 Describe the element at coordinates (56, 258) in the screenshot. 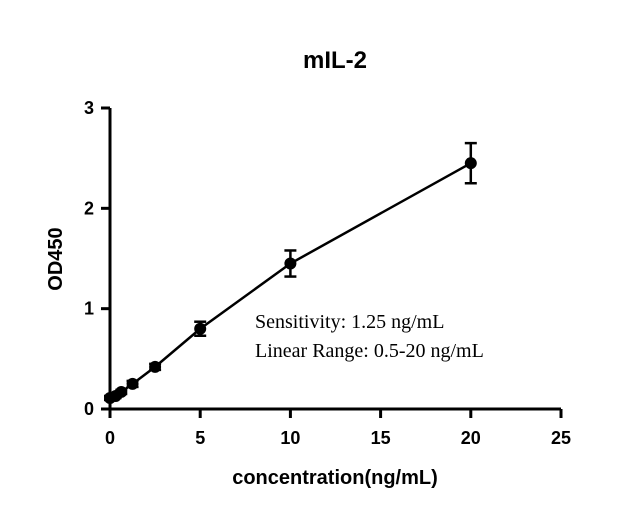

I see `y-axis-label: OD450` at that location.